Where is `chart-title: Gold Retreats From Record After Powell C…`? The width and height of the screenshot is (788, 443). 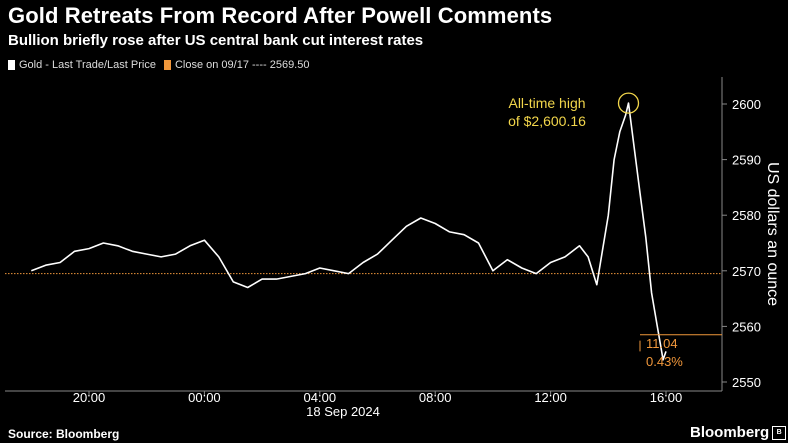
chart-title: Gold Retreats From Record After Powell C… is located at coordinates (280, 15).